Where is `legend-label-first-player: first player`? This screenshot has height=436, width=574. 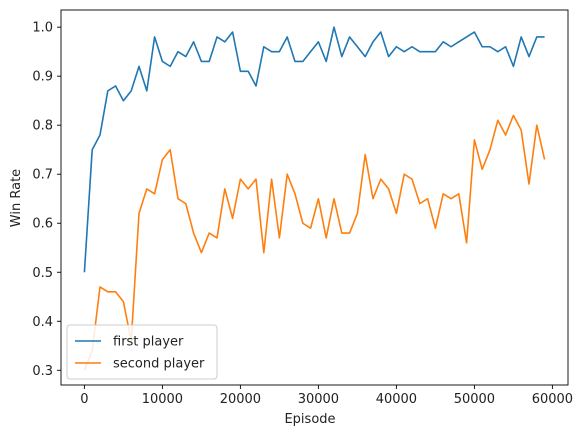 legend-label-first-player: first player is located at coordinates (148, 342).